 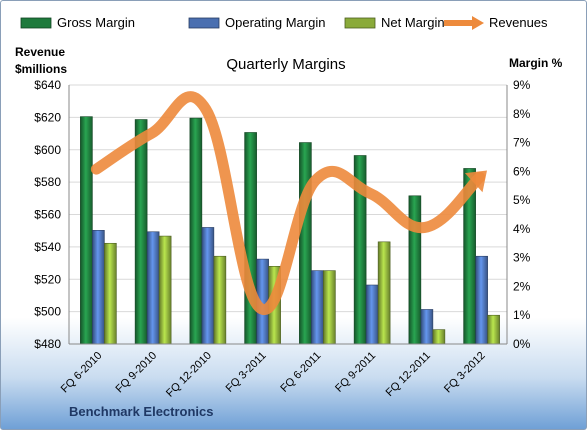 I want to click on x-tick-label: FQ 12-2010, so click(x=189, y=375).